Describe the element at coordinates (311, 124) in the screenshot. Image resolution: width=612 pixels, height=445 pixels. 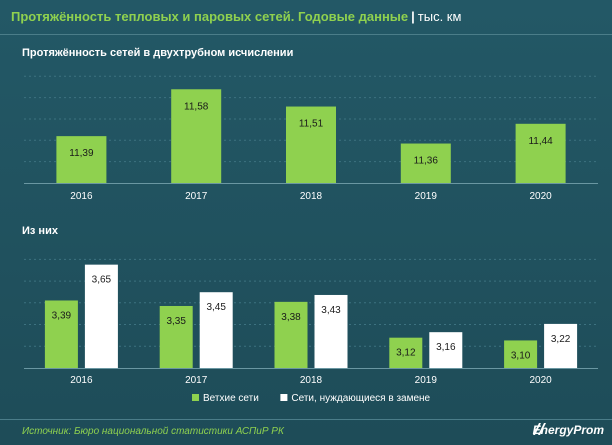
I see `data-label: 11,51` at that location.